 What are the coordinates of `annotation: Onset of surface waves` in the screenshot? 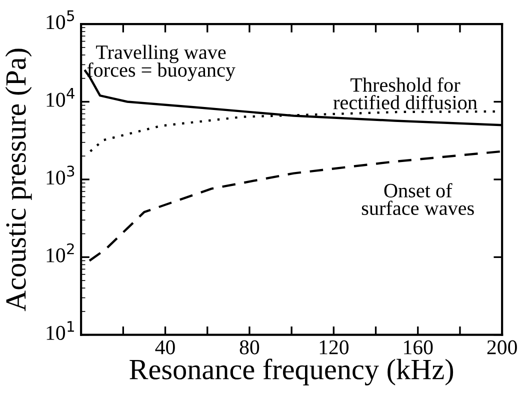 It's located at (418, 199).